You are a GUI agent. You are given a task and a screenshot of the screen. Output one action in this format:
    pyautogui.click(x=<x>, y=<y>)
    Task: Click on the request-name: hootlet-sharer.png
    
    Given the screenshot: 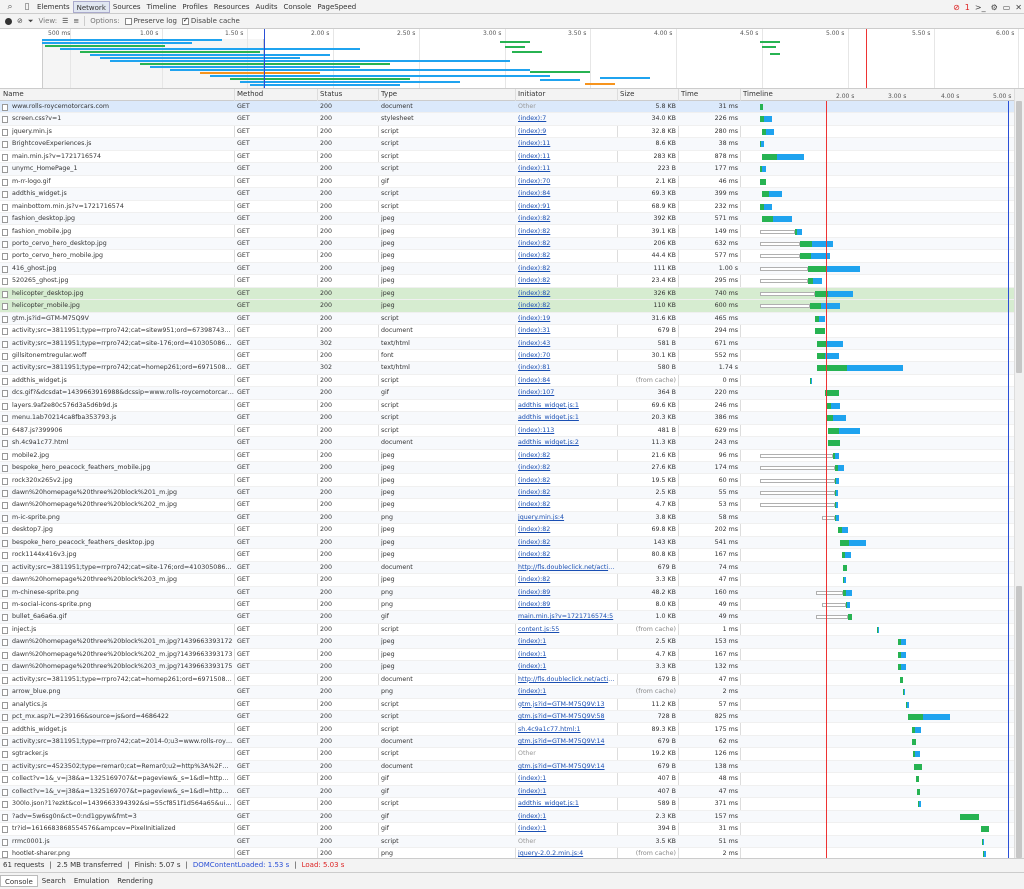 What is the action you would take?
    pyautogui.click(x=41, y=853)
    